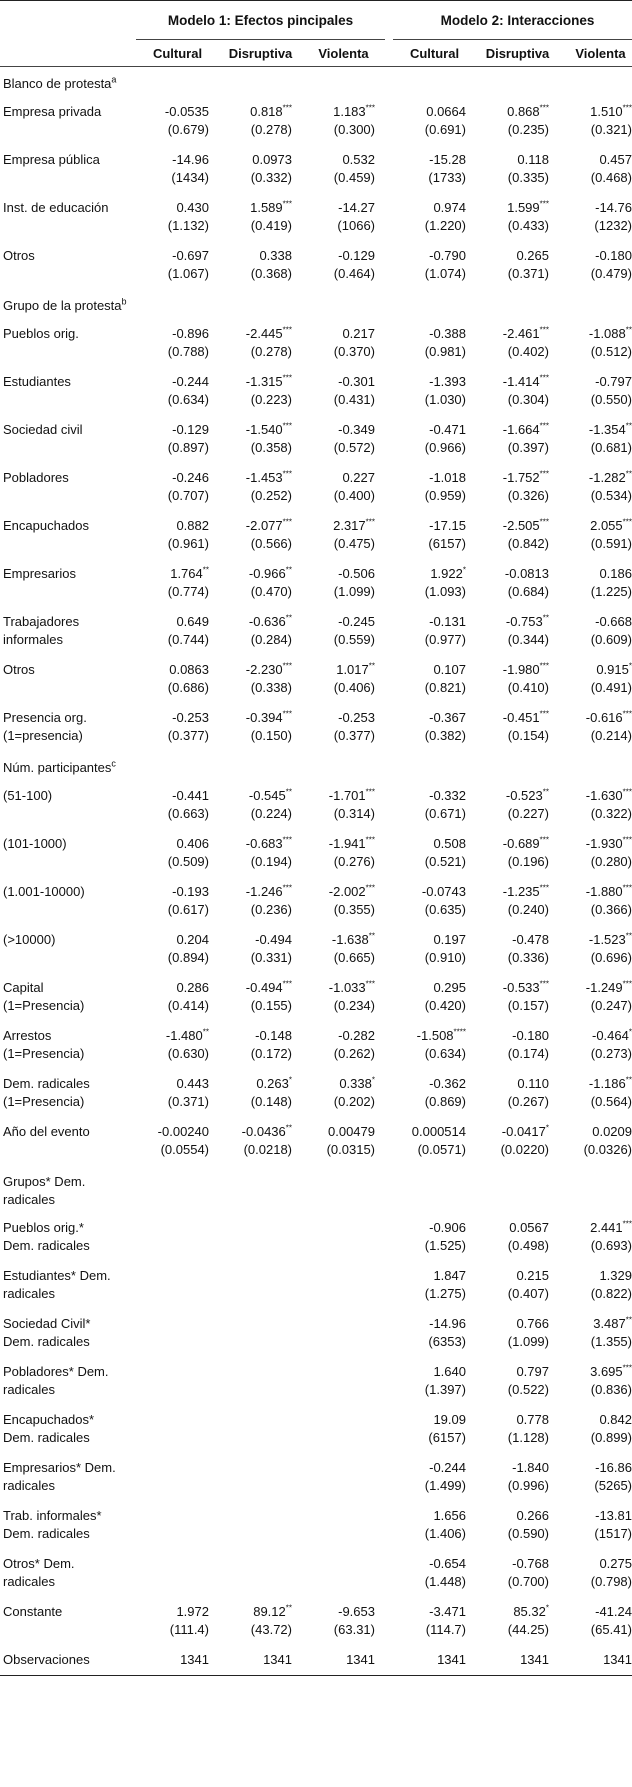 Image resolution: width=632 pixels, height=1787 pixels. Describe the element at coordinates (447, 525) in the screenshot. I see `coefficient-value: -17.15` at that location.